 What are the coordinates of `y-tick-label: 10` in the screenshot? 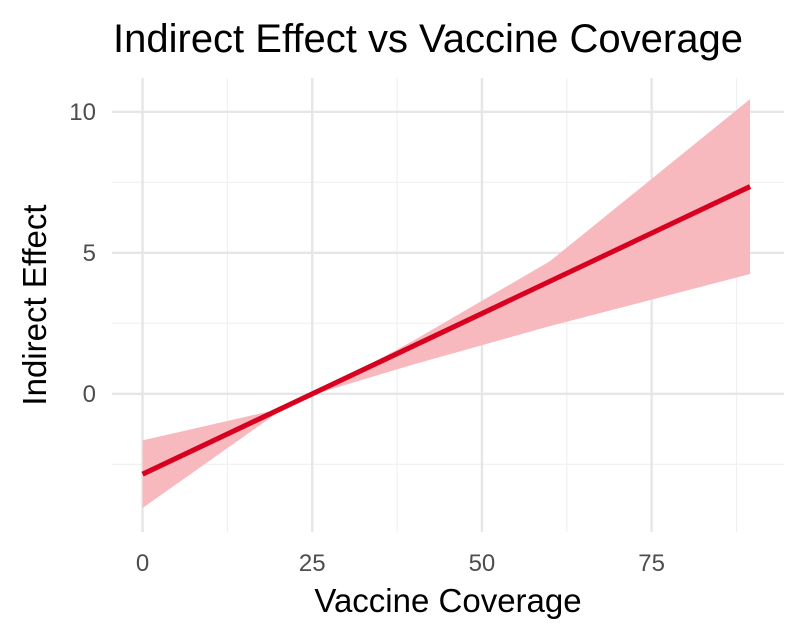 It's located at (82, 112).